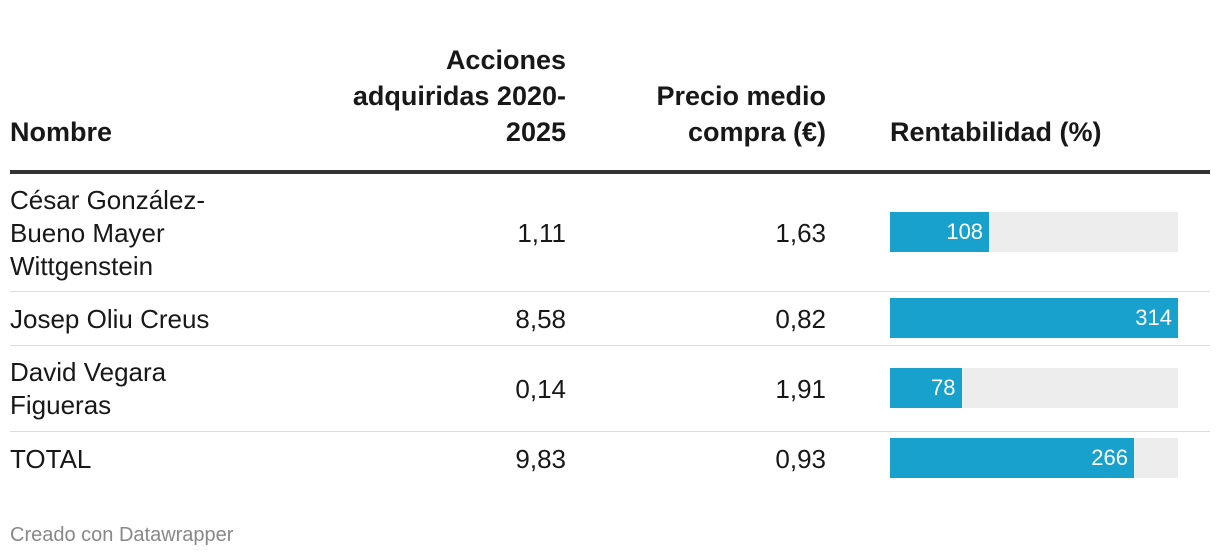 This screenshot has width=1220, height=560. Describe the element at coordinates (800, 458) in the screenshot. I see `row-price: 0,93` at that location.